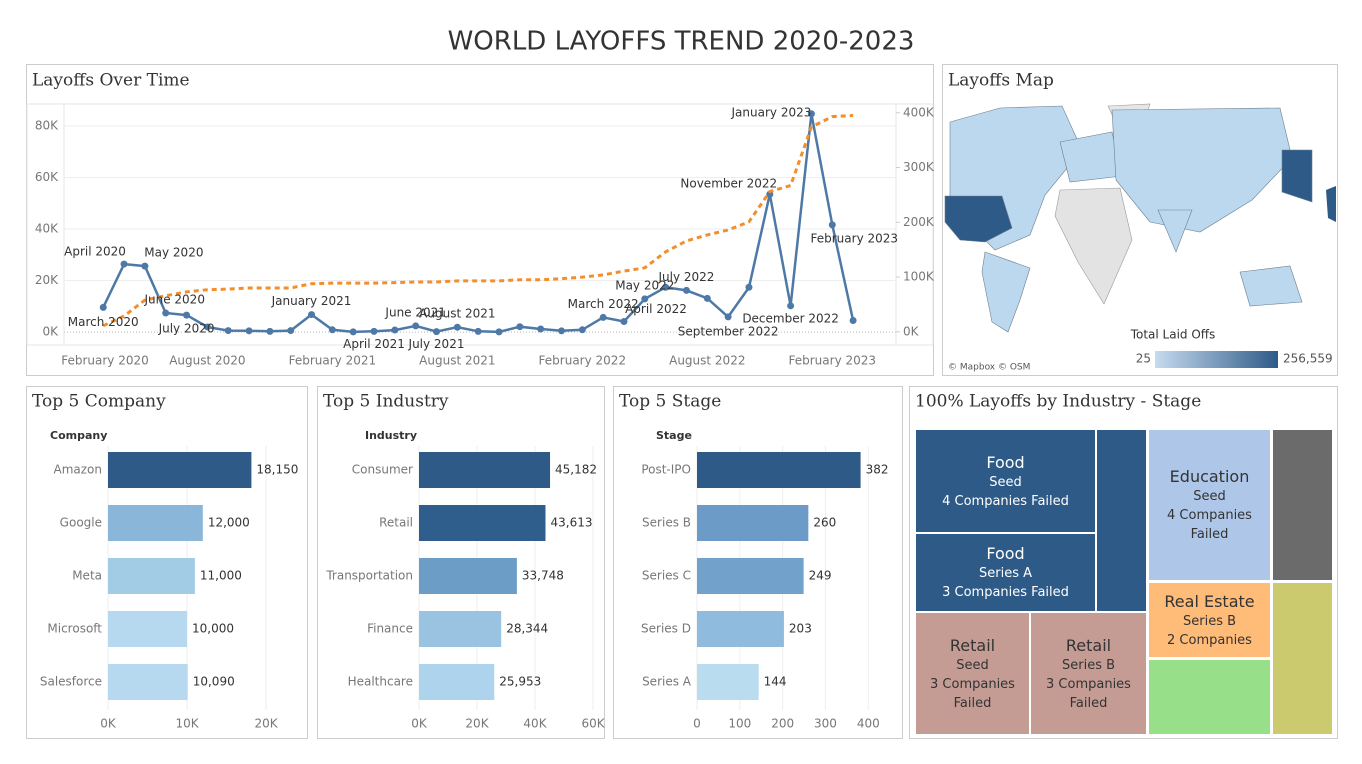  What do you see at coordinates (1209, 476) in the screenshot?
I see `cell-industry: Education` at bounding box center [1209, 476].